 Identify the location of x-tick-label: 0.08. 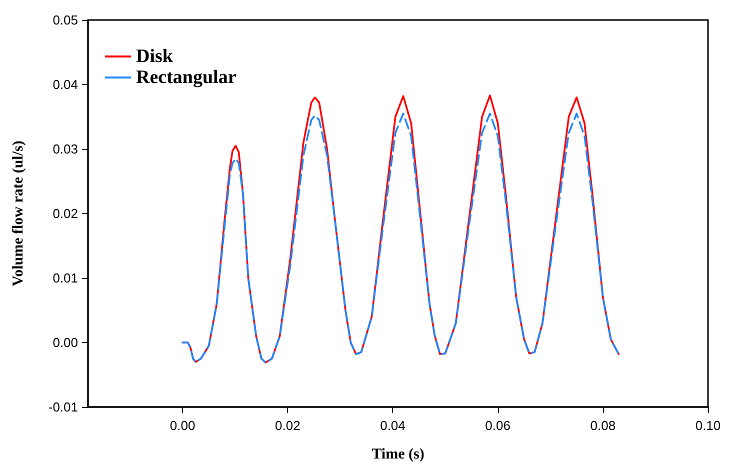
(603, 425).